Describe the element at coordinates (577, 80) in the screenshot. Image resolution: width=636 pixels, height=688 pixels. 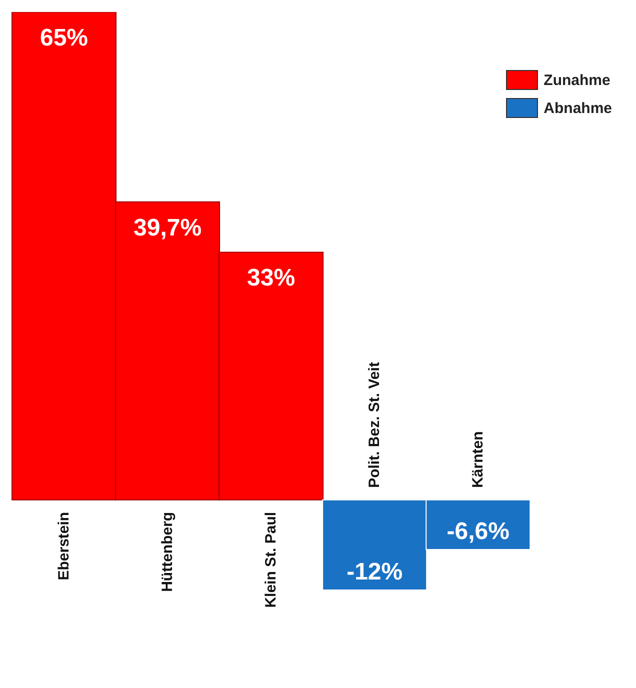
I see `legend-label: Zunahme` at that location.